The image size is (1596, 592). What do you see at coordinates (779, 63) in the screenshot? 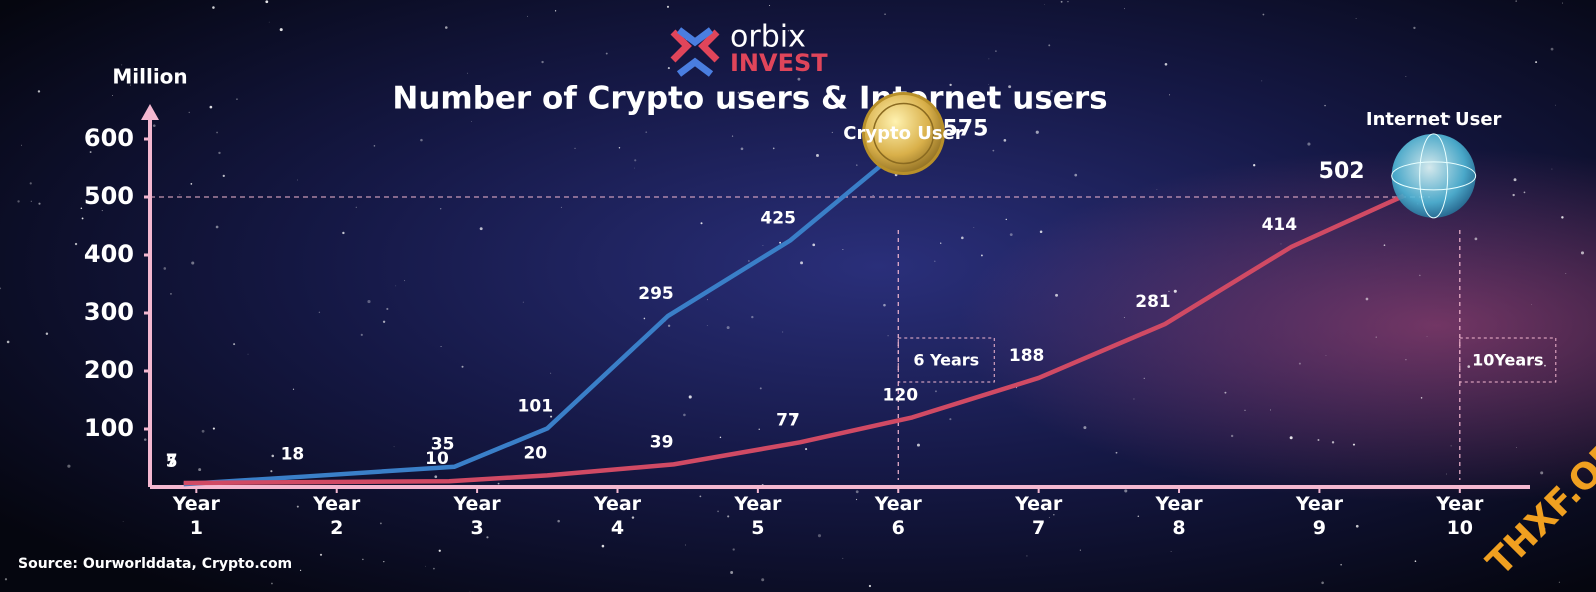
I see `logo-subtext: INVEST` at bounding box center [779, 63].